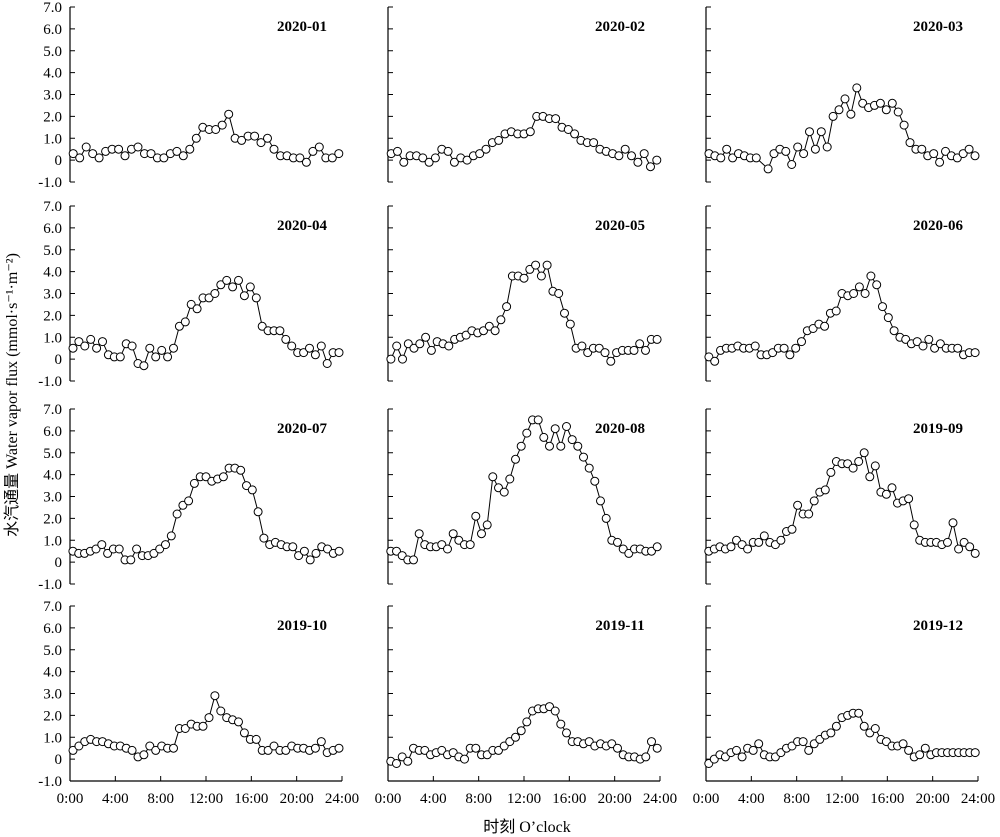  I want to click on y-tick-label: -1.0, so click(50, 782).